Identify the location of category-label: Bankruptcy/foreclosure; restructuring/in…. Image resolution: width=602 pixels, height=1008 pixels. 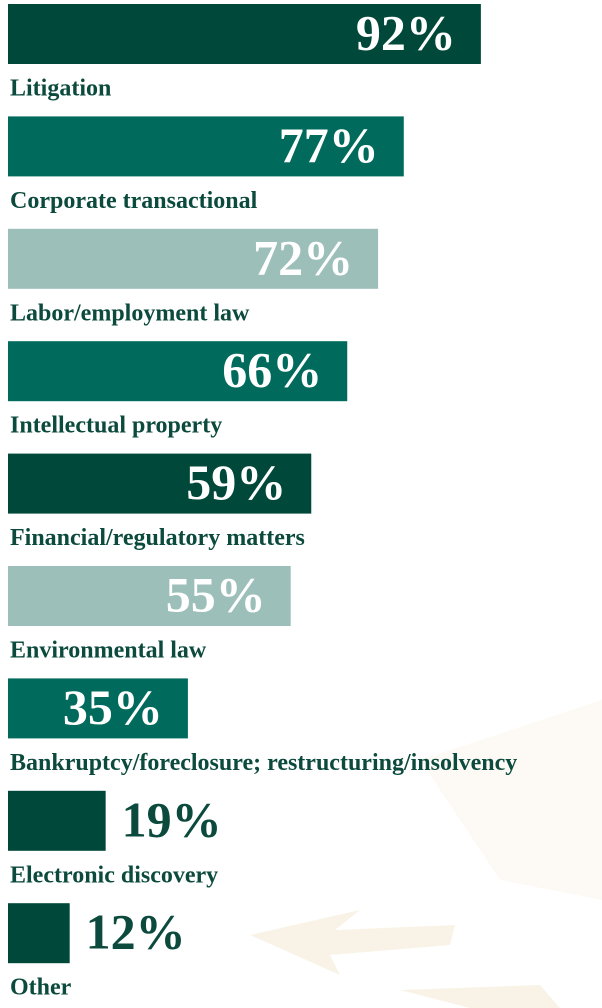
(263, 763).